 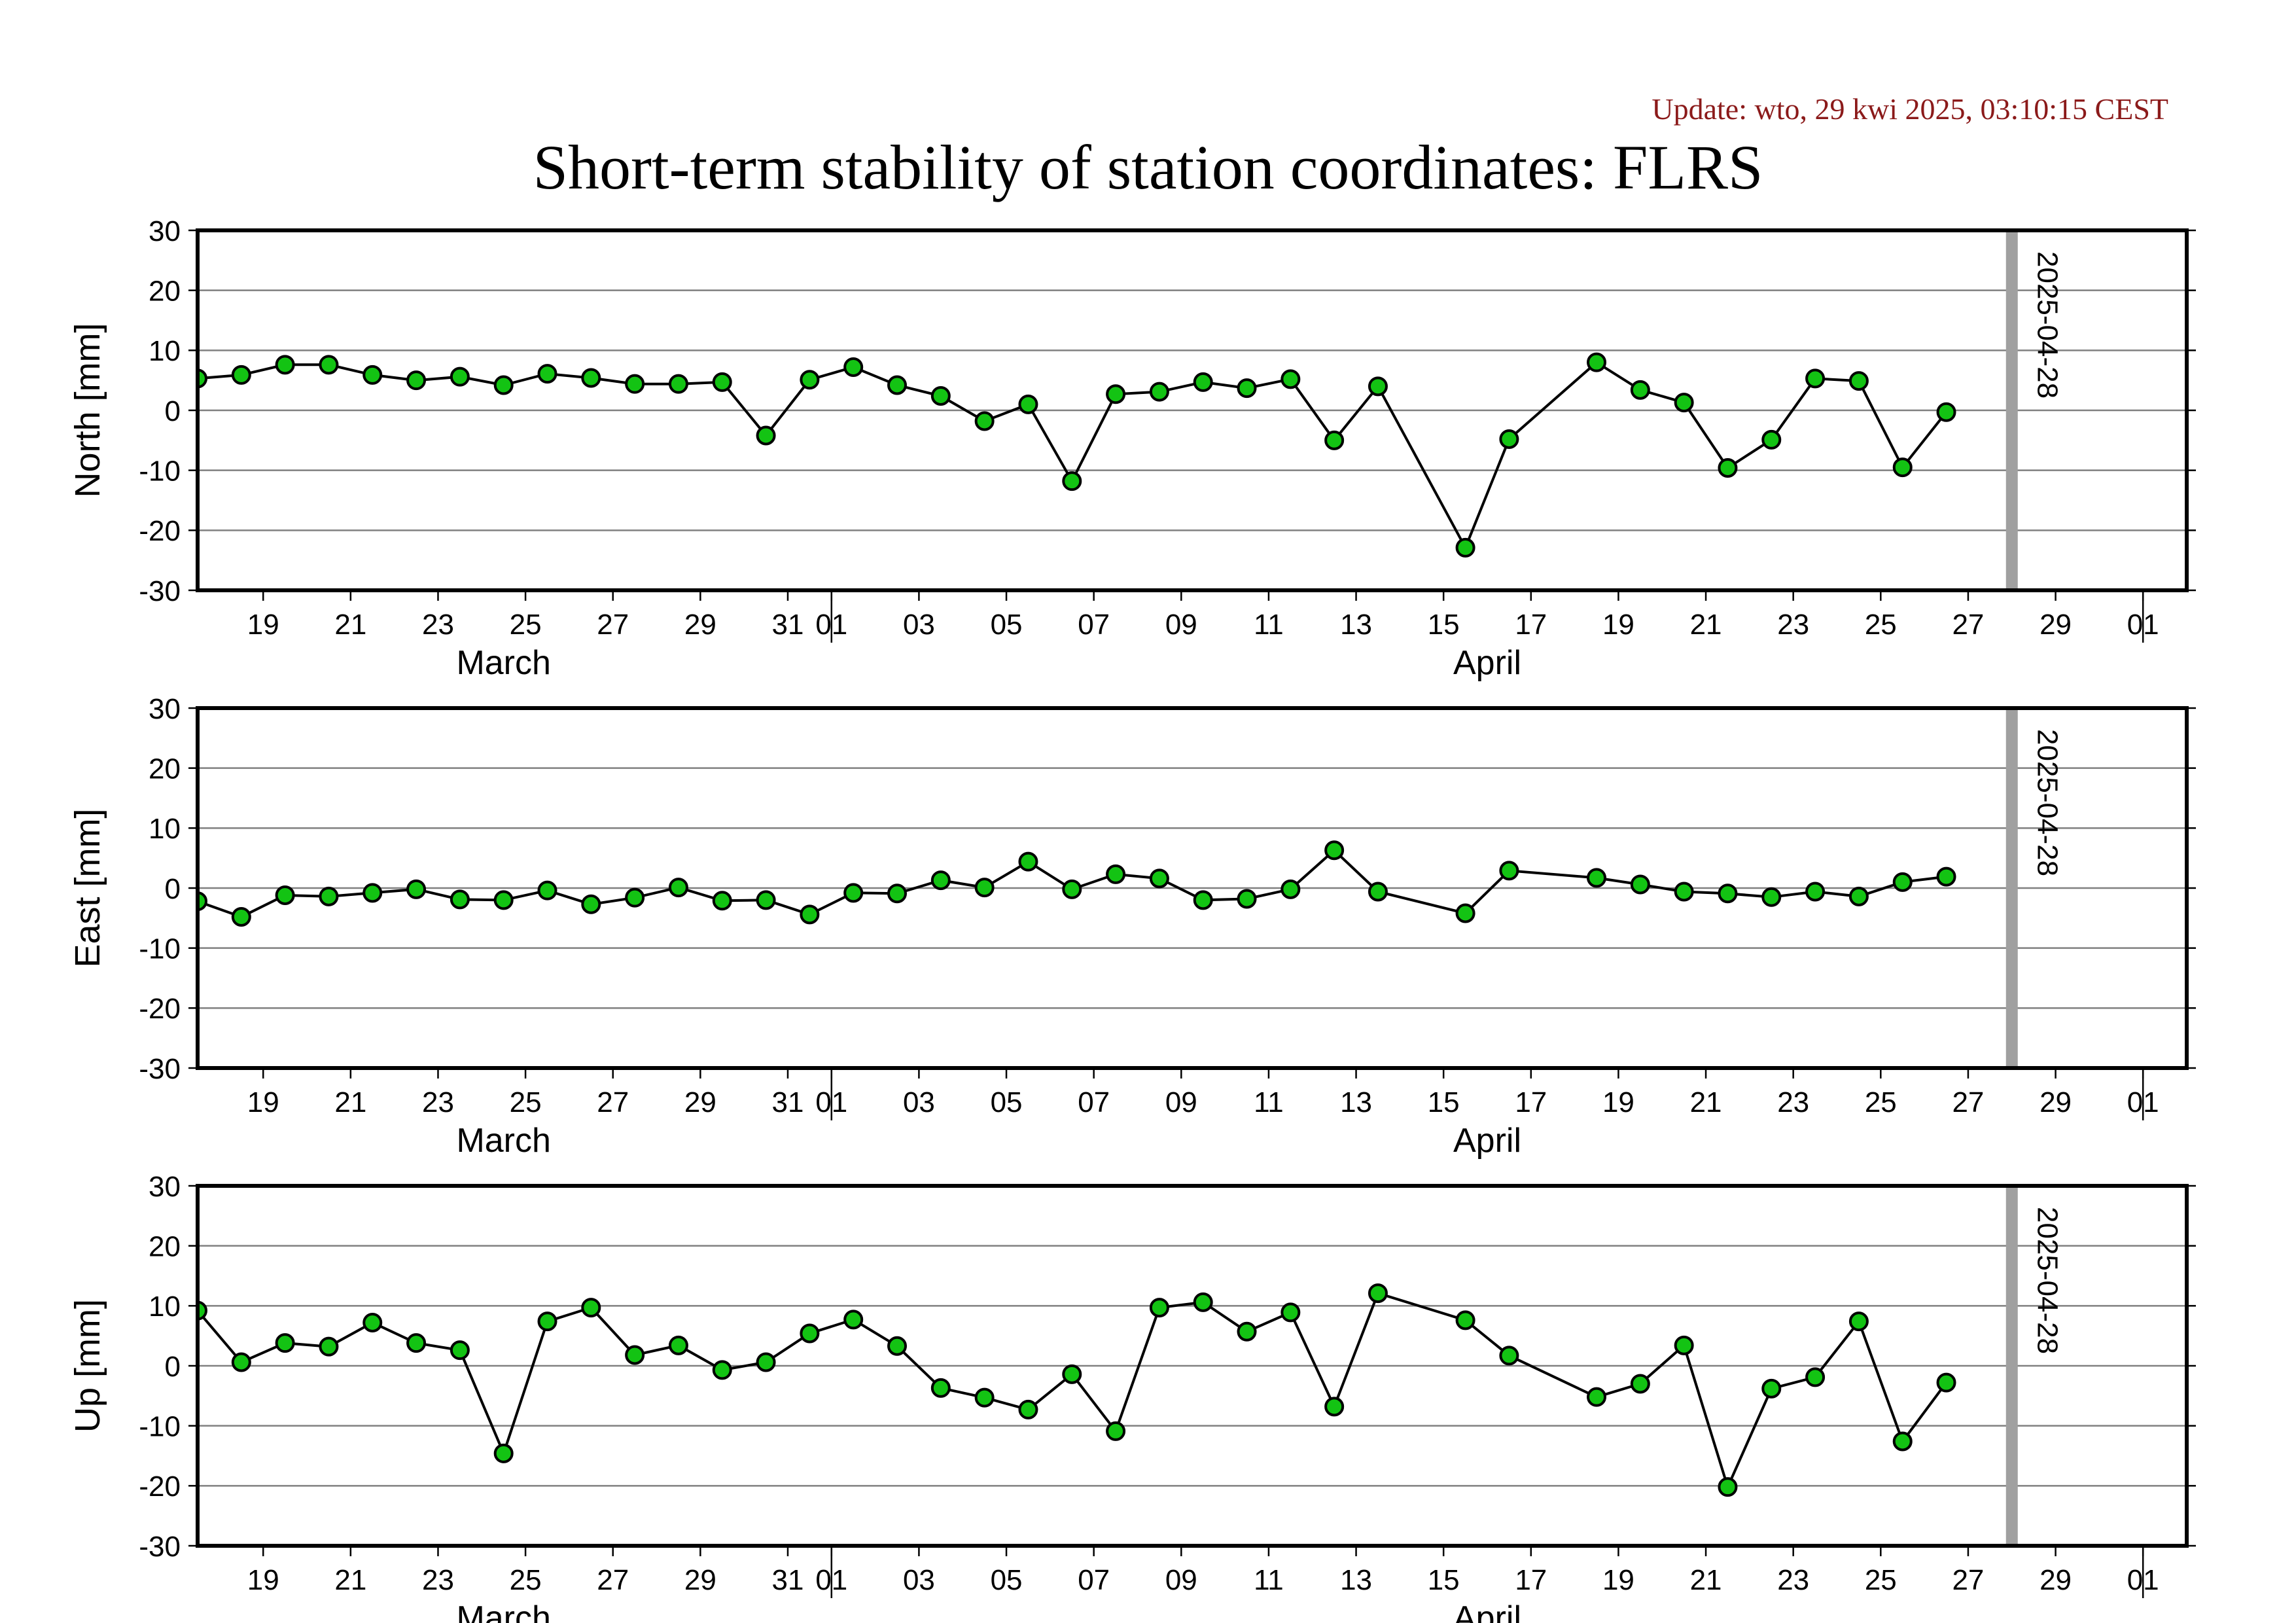 I want to click on series-line, so click(x=1073, y=456).